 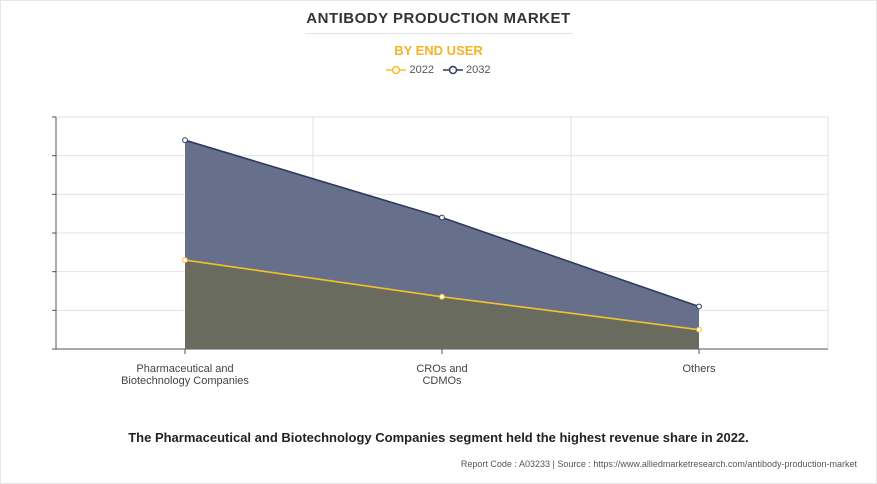 What do you see at coordinates (438, 71) in the screenshot?
I see `chart-legend: 2022 2032` at bounding box center [438, 71].